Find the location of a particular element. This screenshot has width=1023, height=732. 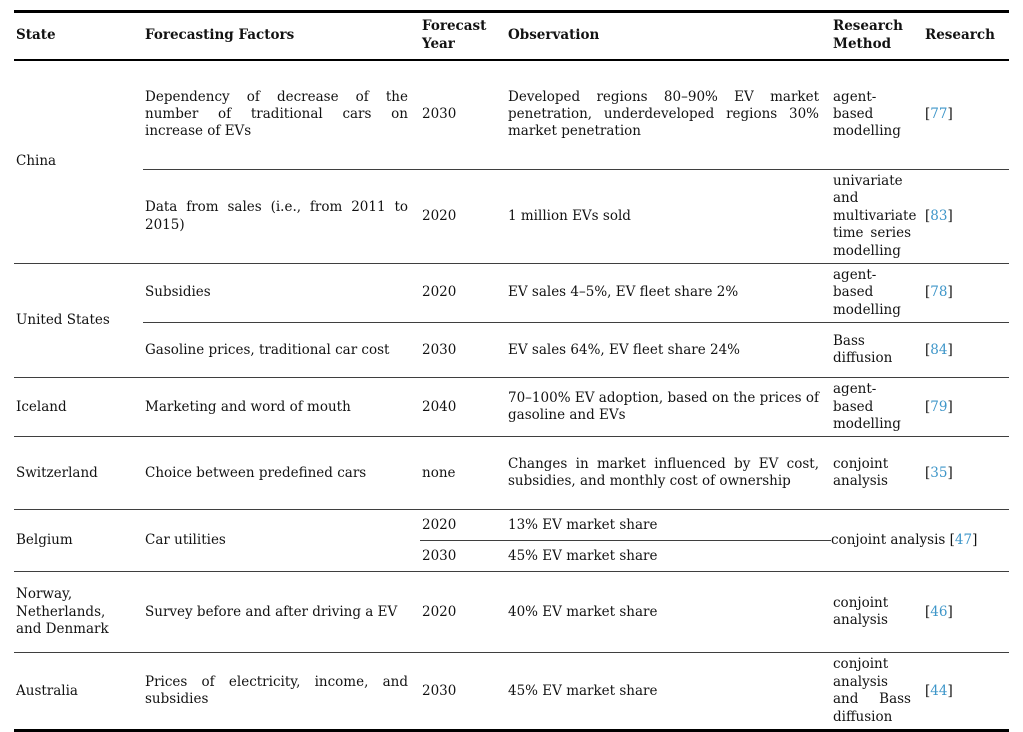

citation: [47] is located at coordinates (964, 540).